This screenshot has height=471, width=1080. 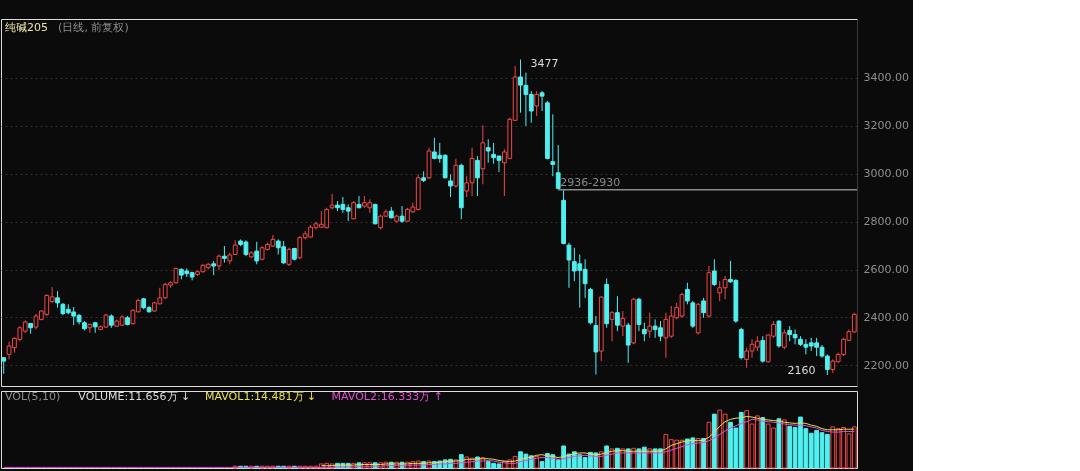 What do you see at coordinates (886, 317) in the screenshot?
I see `y-tick-label: 2400.00` at bounding box center [886, 317].